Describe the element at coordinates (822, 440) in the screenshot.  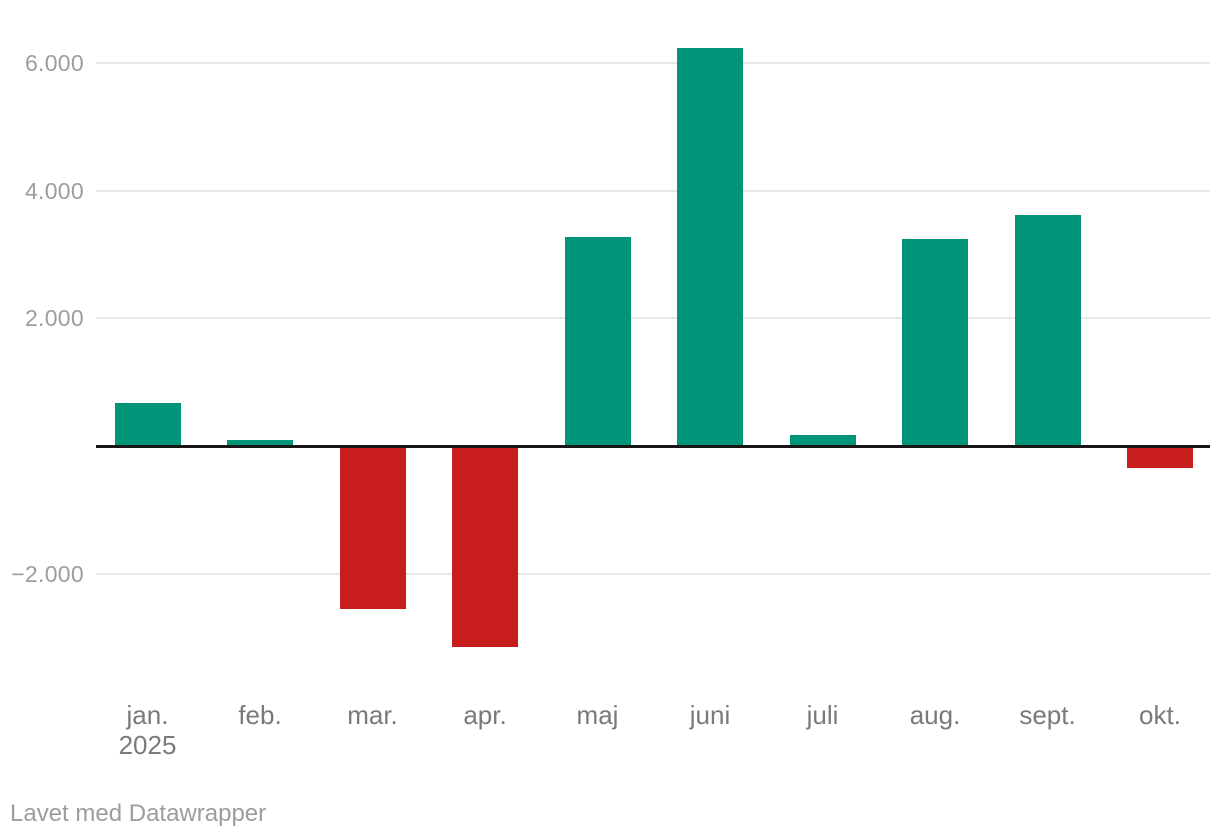
I see `bar-juli` at that location.